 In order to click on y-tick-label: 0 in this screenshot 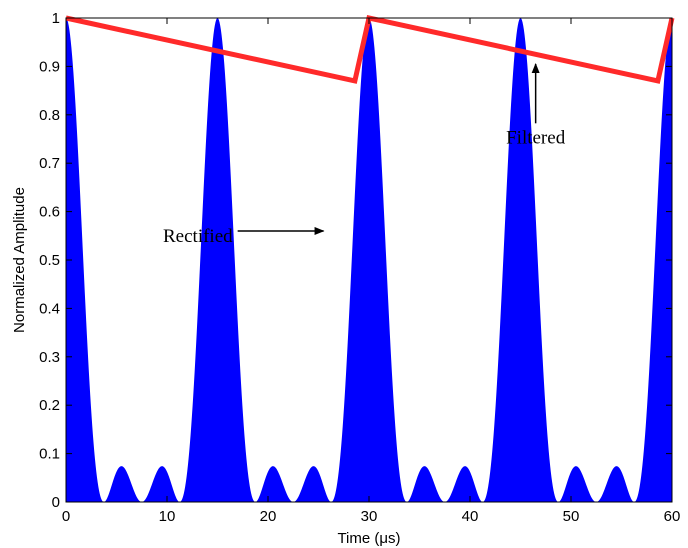, I will do `click(56, 502)`.